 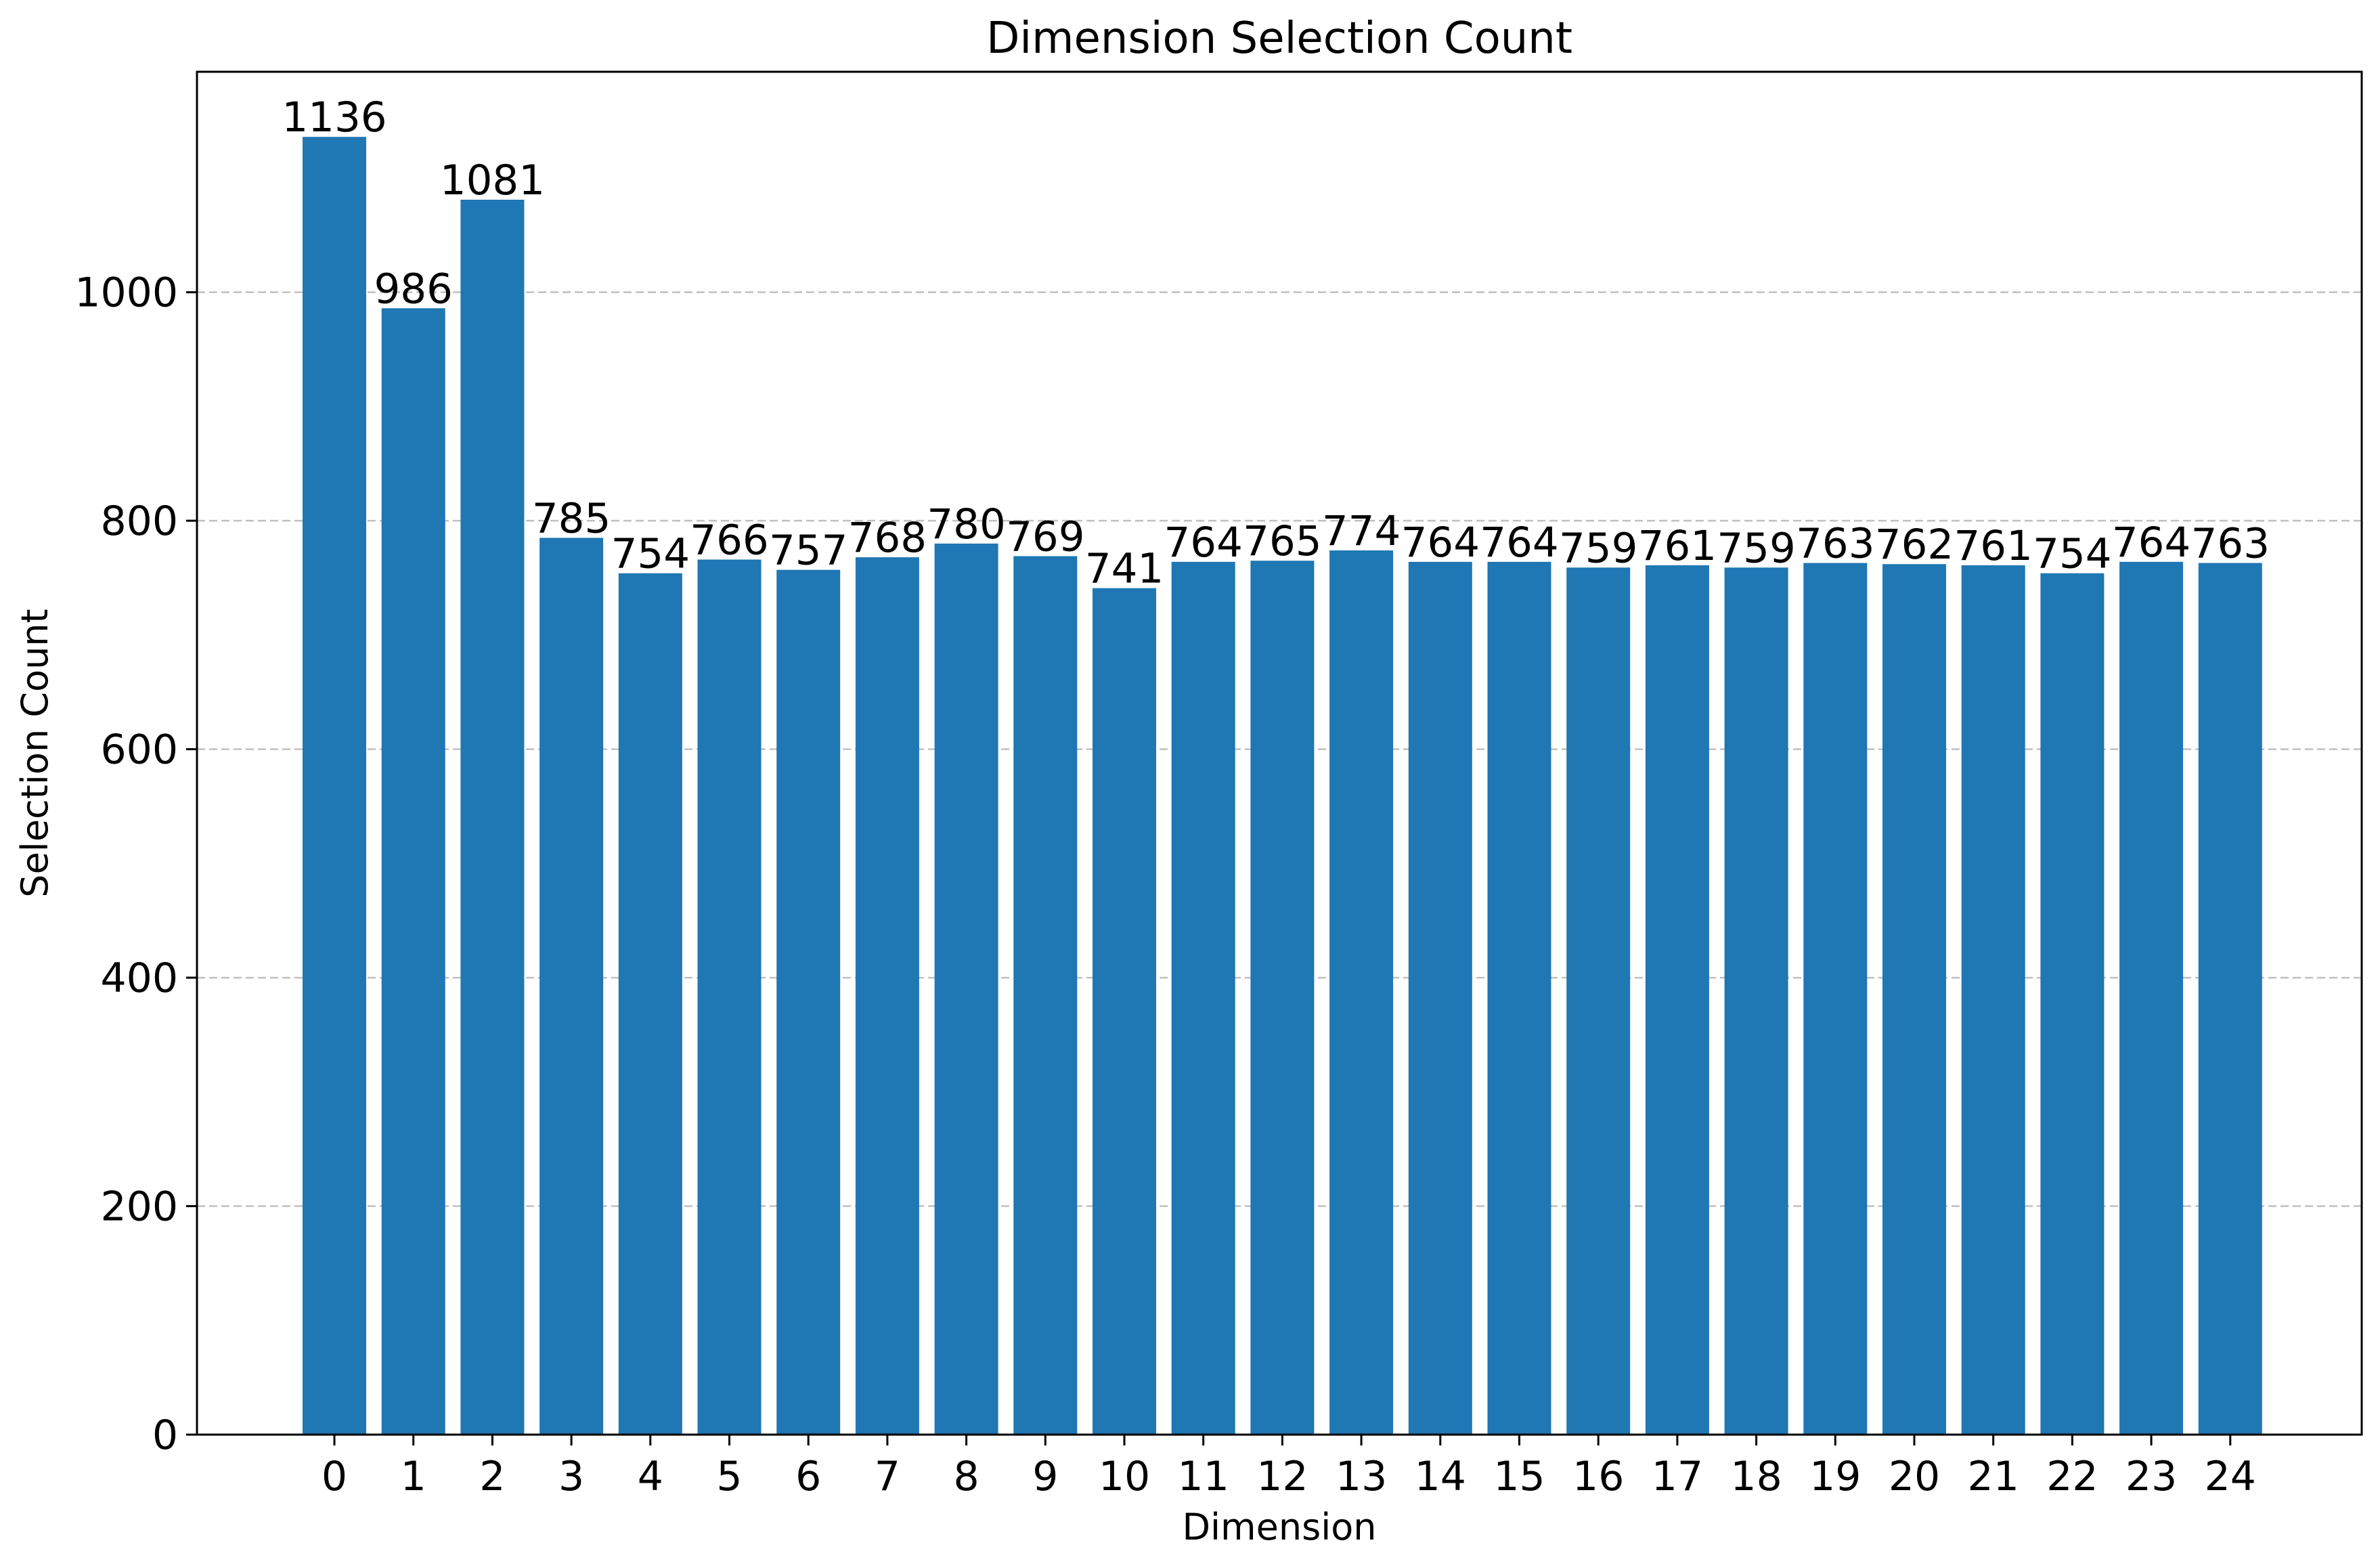 What do you see at coordinates (139, 978) in the screenshot?
I see `y-tick-label: 400` at bounding box center [139, 978].